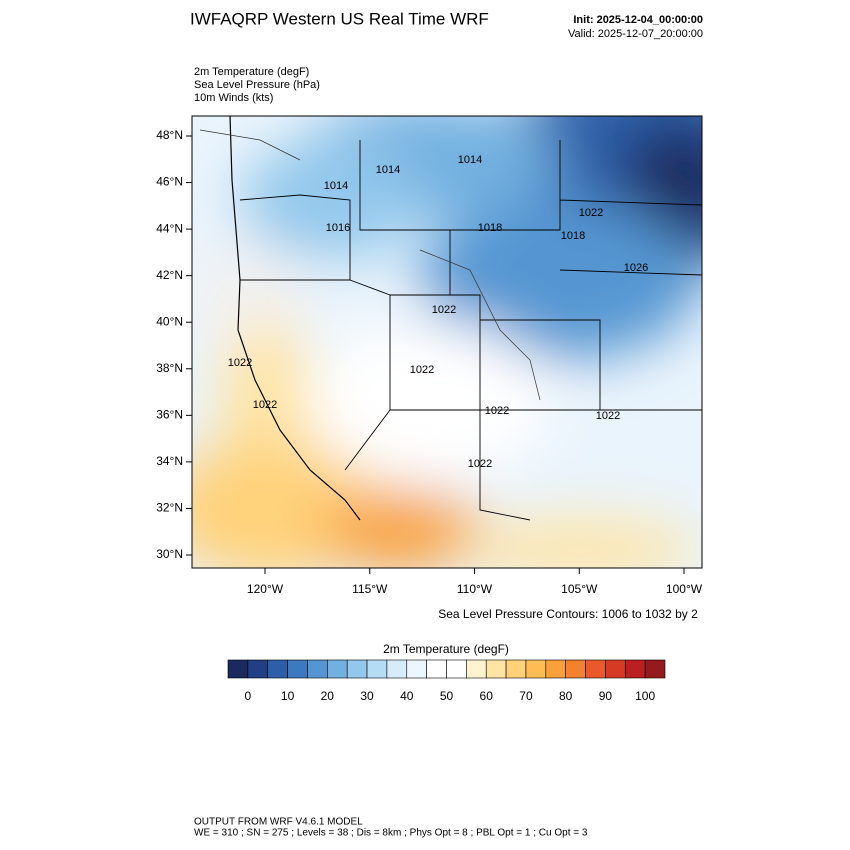 This screenshot has width=850, height=850. What do you see at coordinates (328, 696) in the screenshot?
I see `colorbar-tick: 20` at bounding box center [328, 696].